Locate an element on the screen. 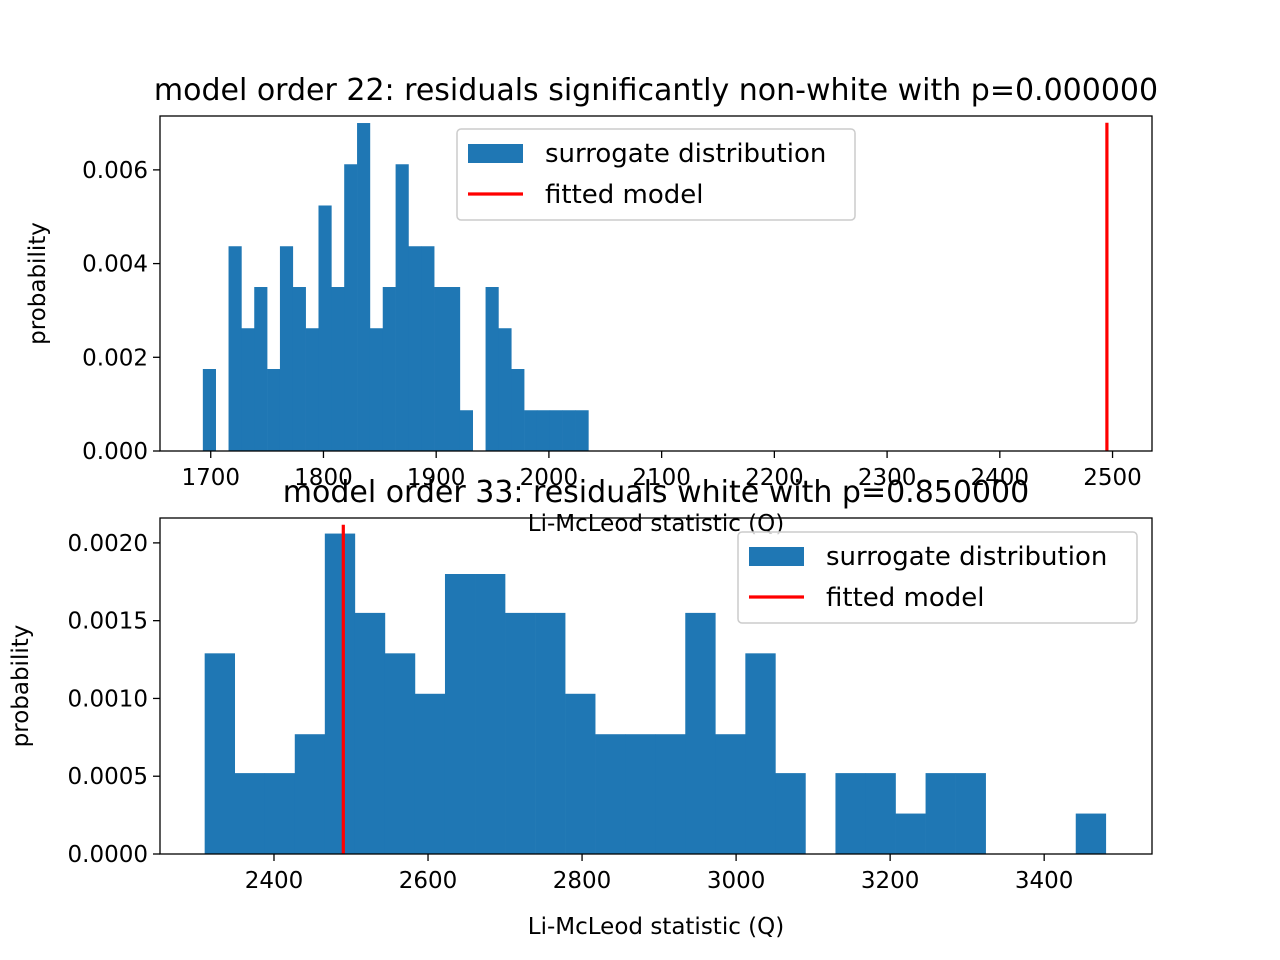  y-tick-label: 0.0020 is located at coordinates (108, 544).